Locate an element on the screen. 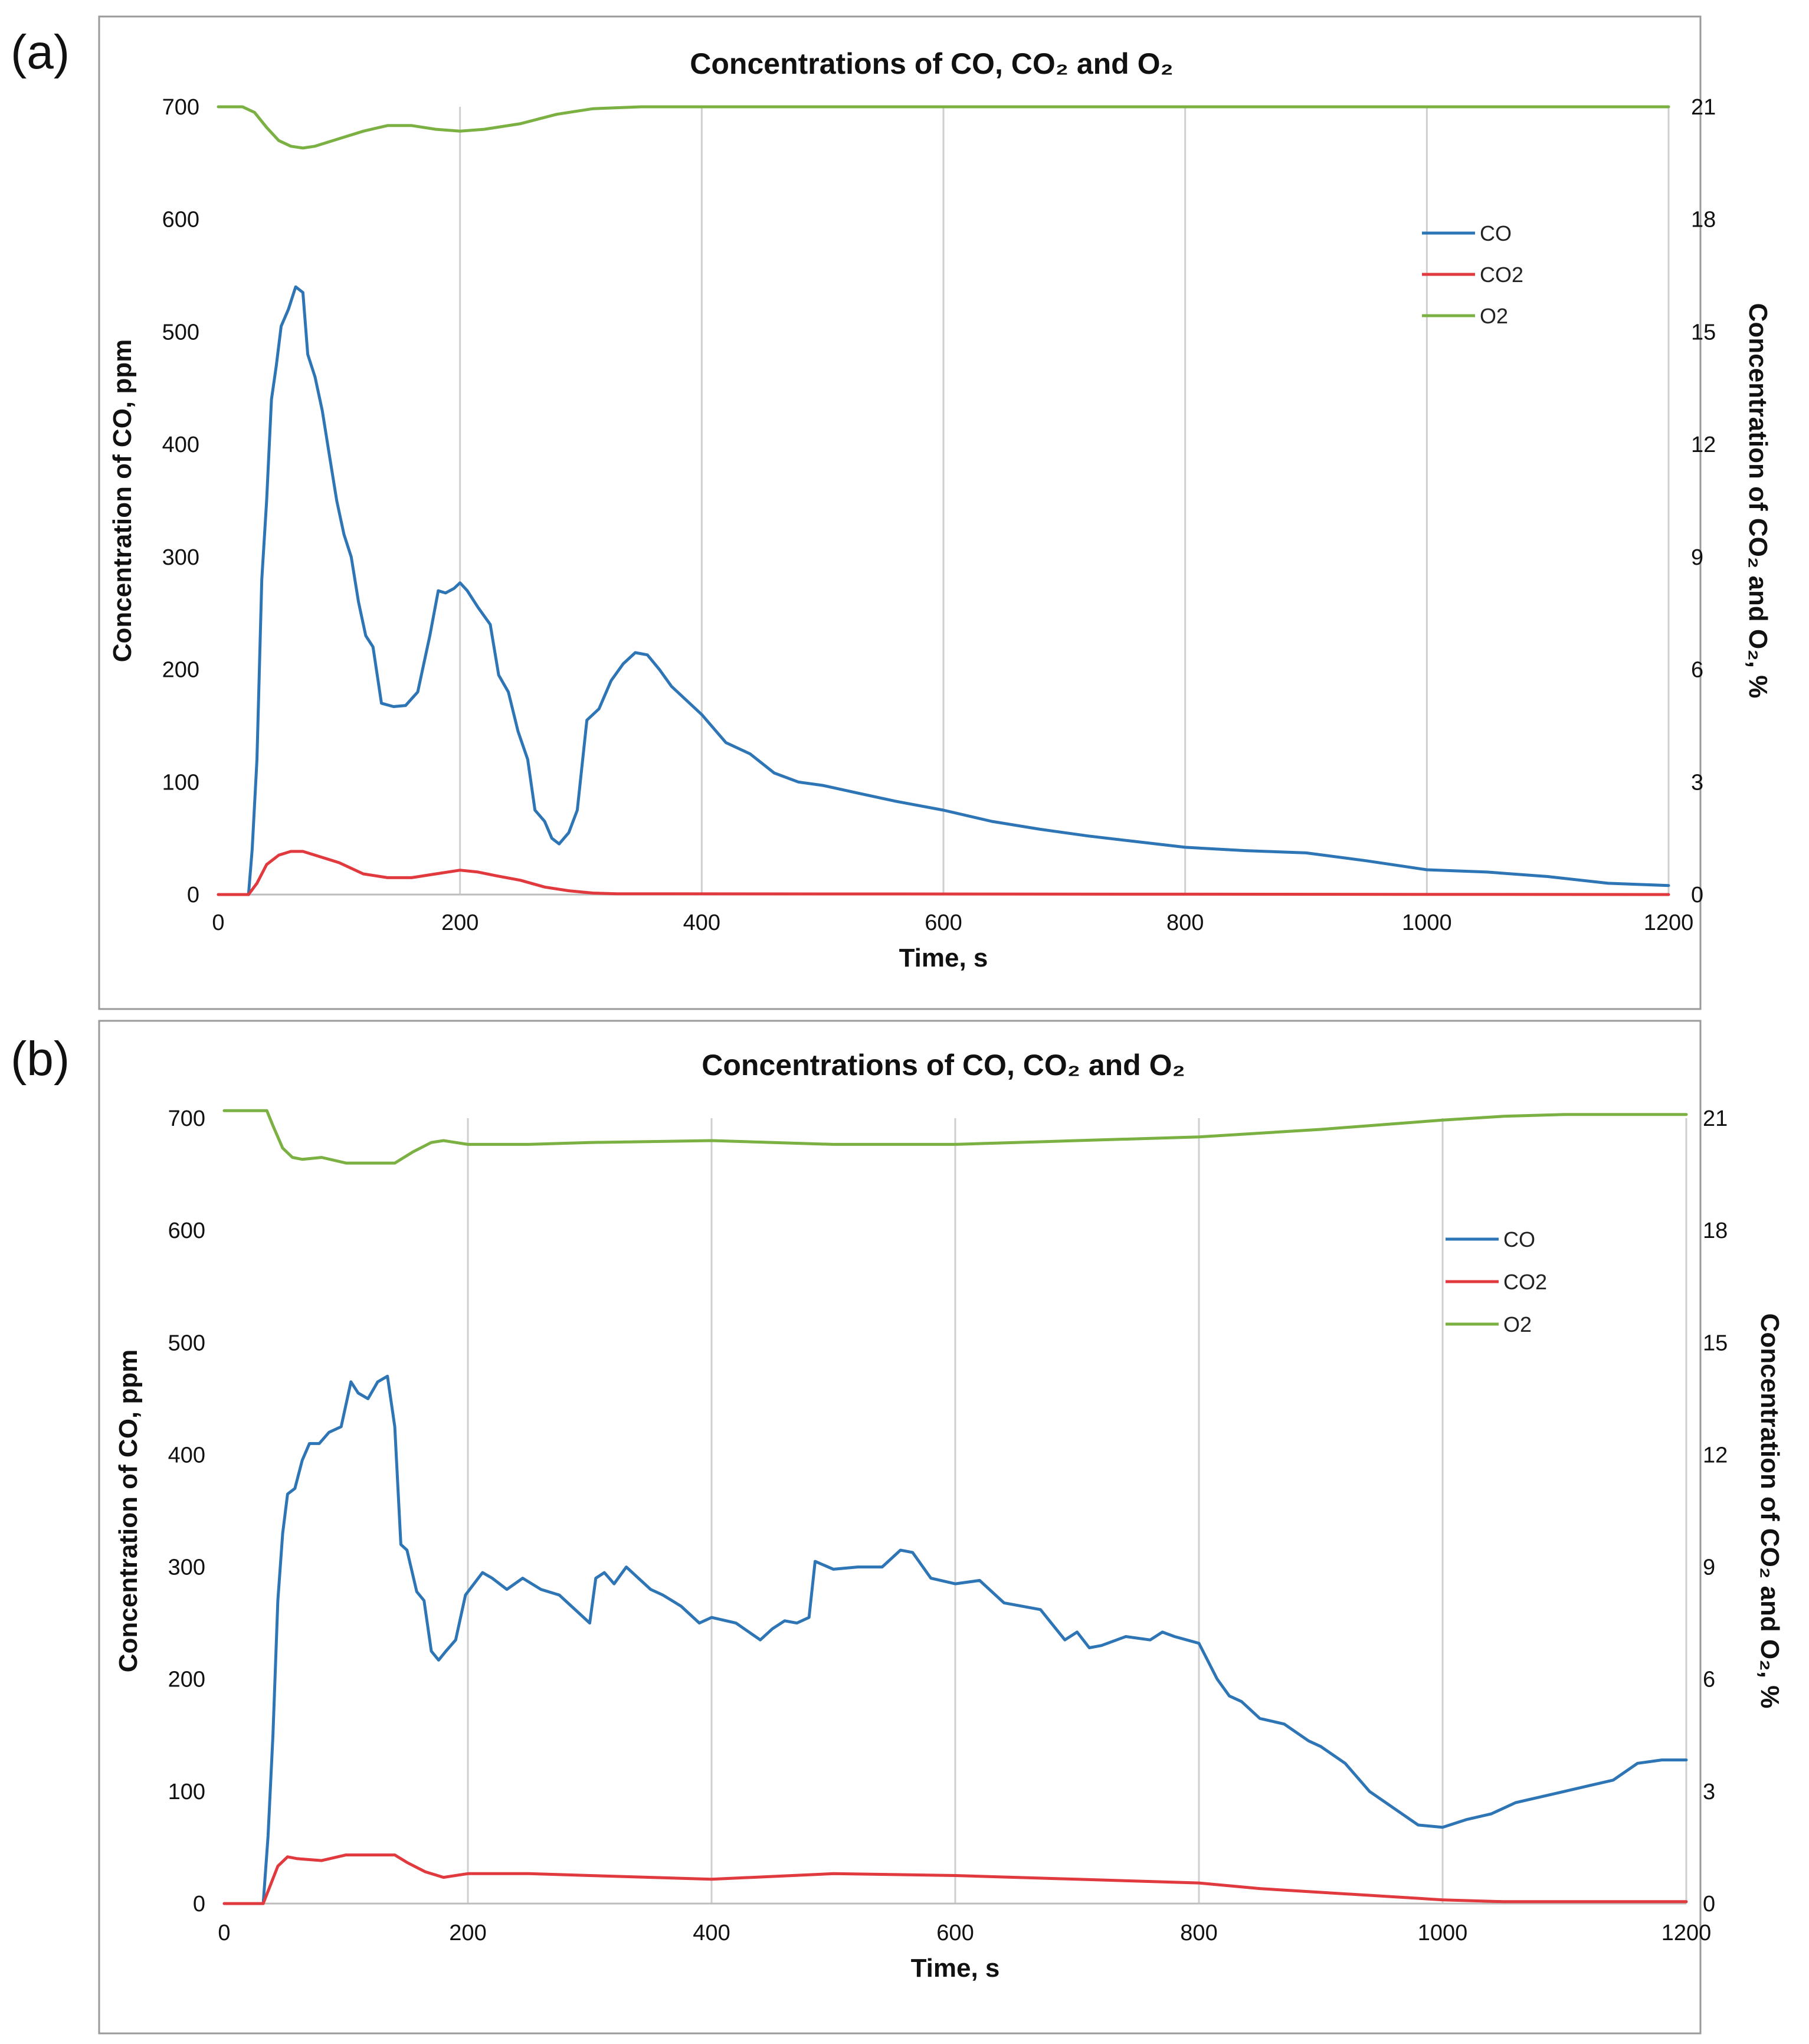 The height and width of the screenshot is (2044, 1809). panel-label-a: (a) is located at coordinates (41, 52).